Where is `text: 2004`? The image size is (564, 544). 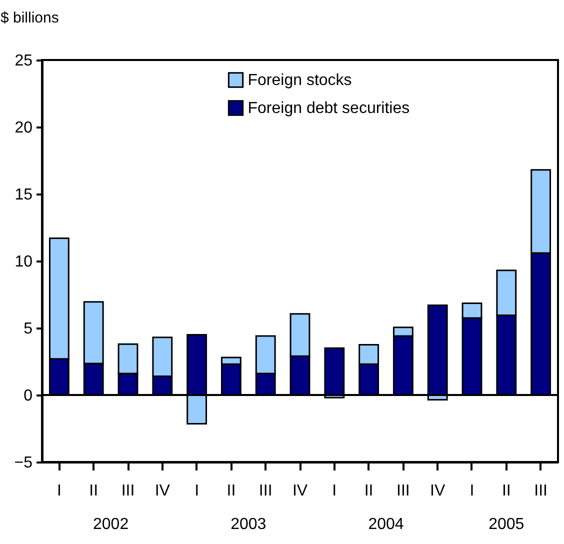
text: 2004 is located at coordinates (386, 524).